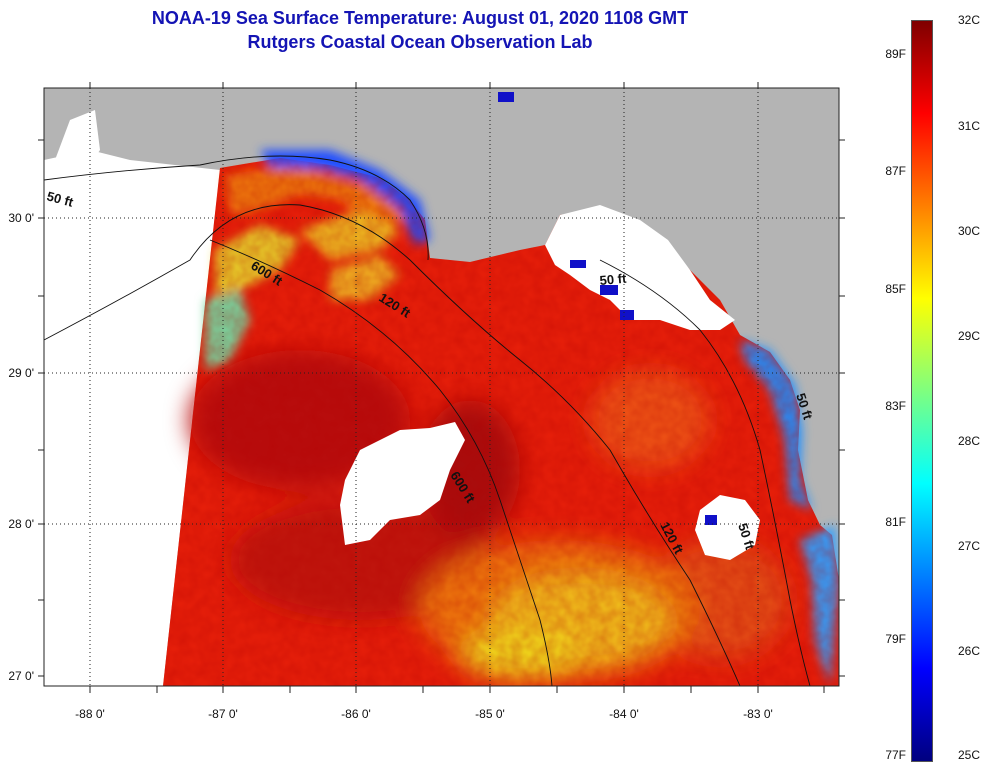 The height and width of the screenshot is (770, 992). I want to click on colorbar-c-32: 32C, so click(969, 20).